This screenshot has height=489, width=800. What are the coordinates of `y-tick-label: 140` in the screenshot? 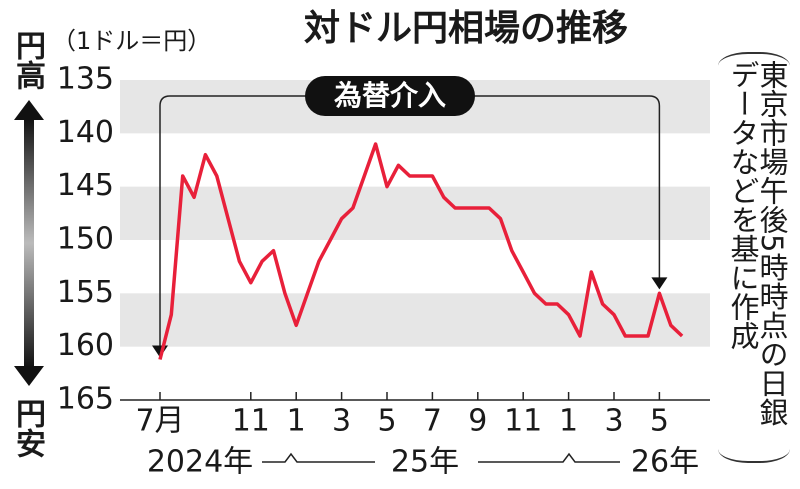 It's located at (85, 132).